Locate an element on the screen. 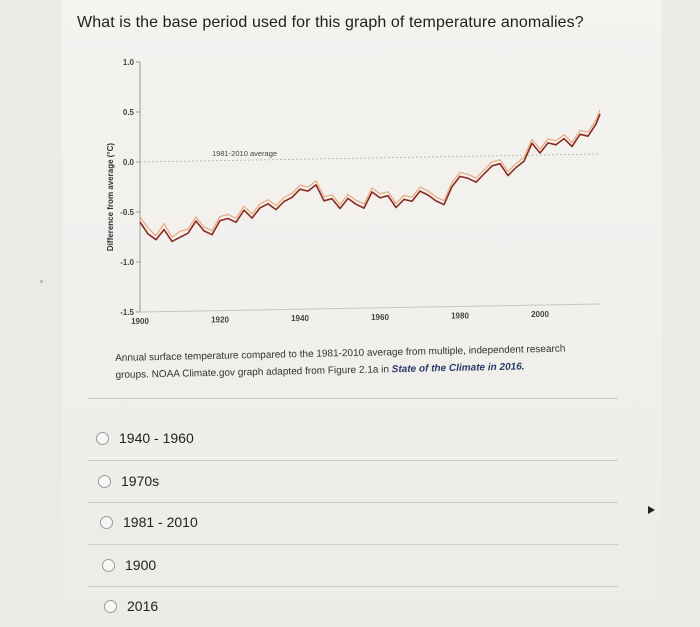  option-label: 2016 is located at coordinates (143, 606).